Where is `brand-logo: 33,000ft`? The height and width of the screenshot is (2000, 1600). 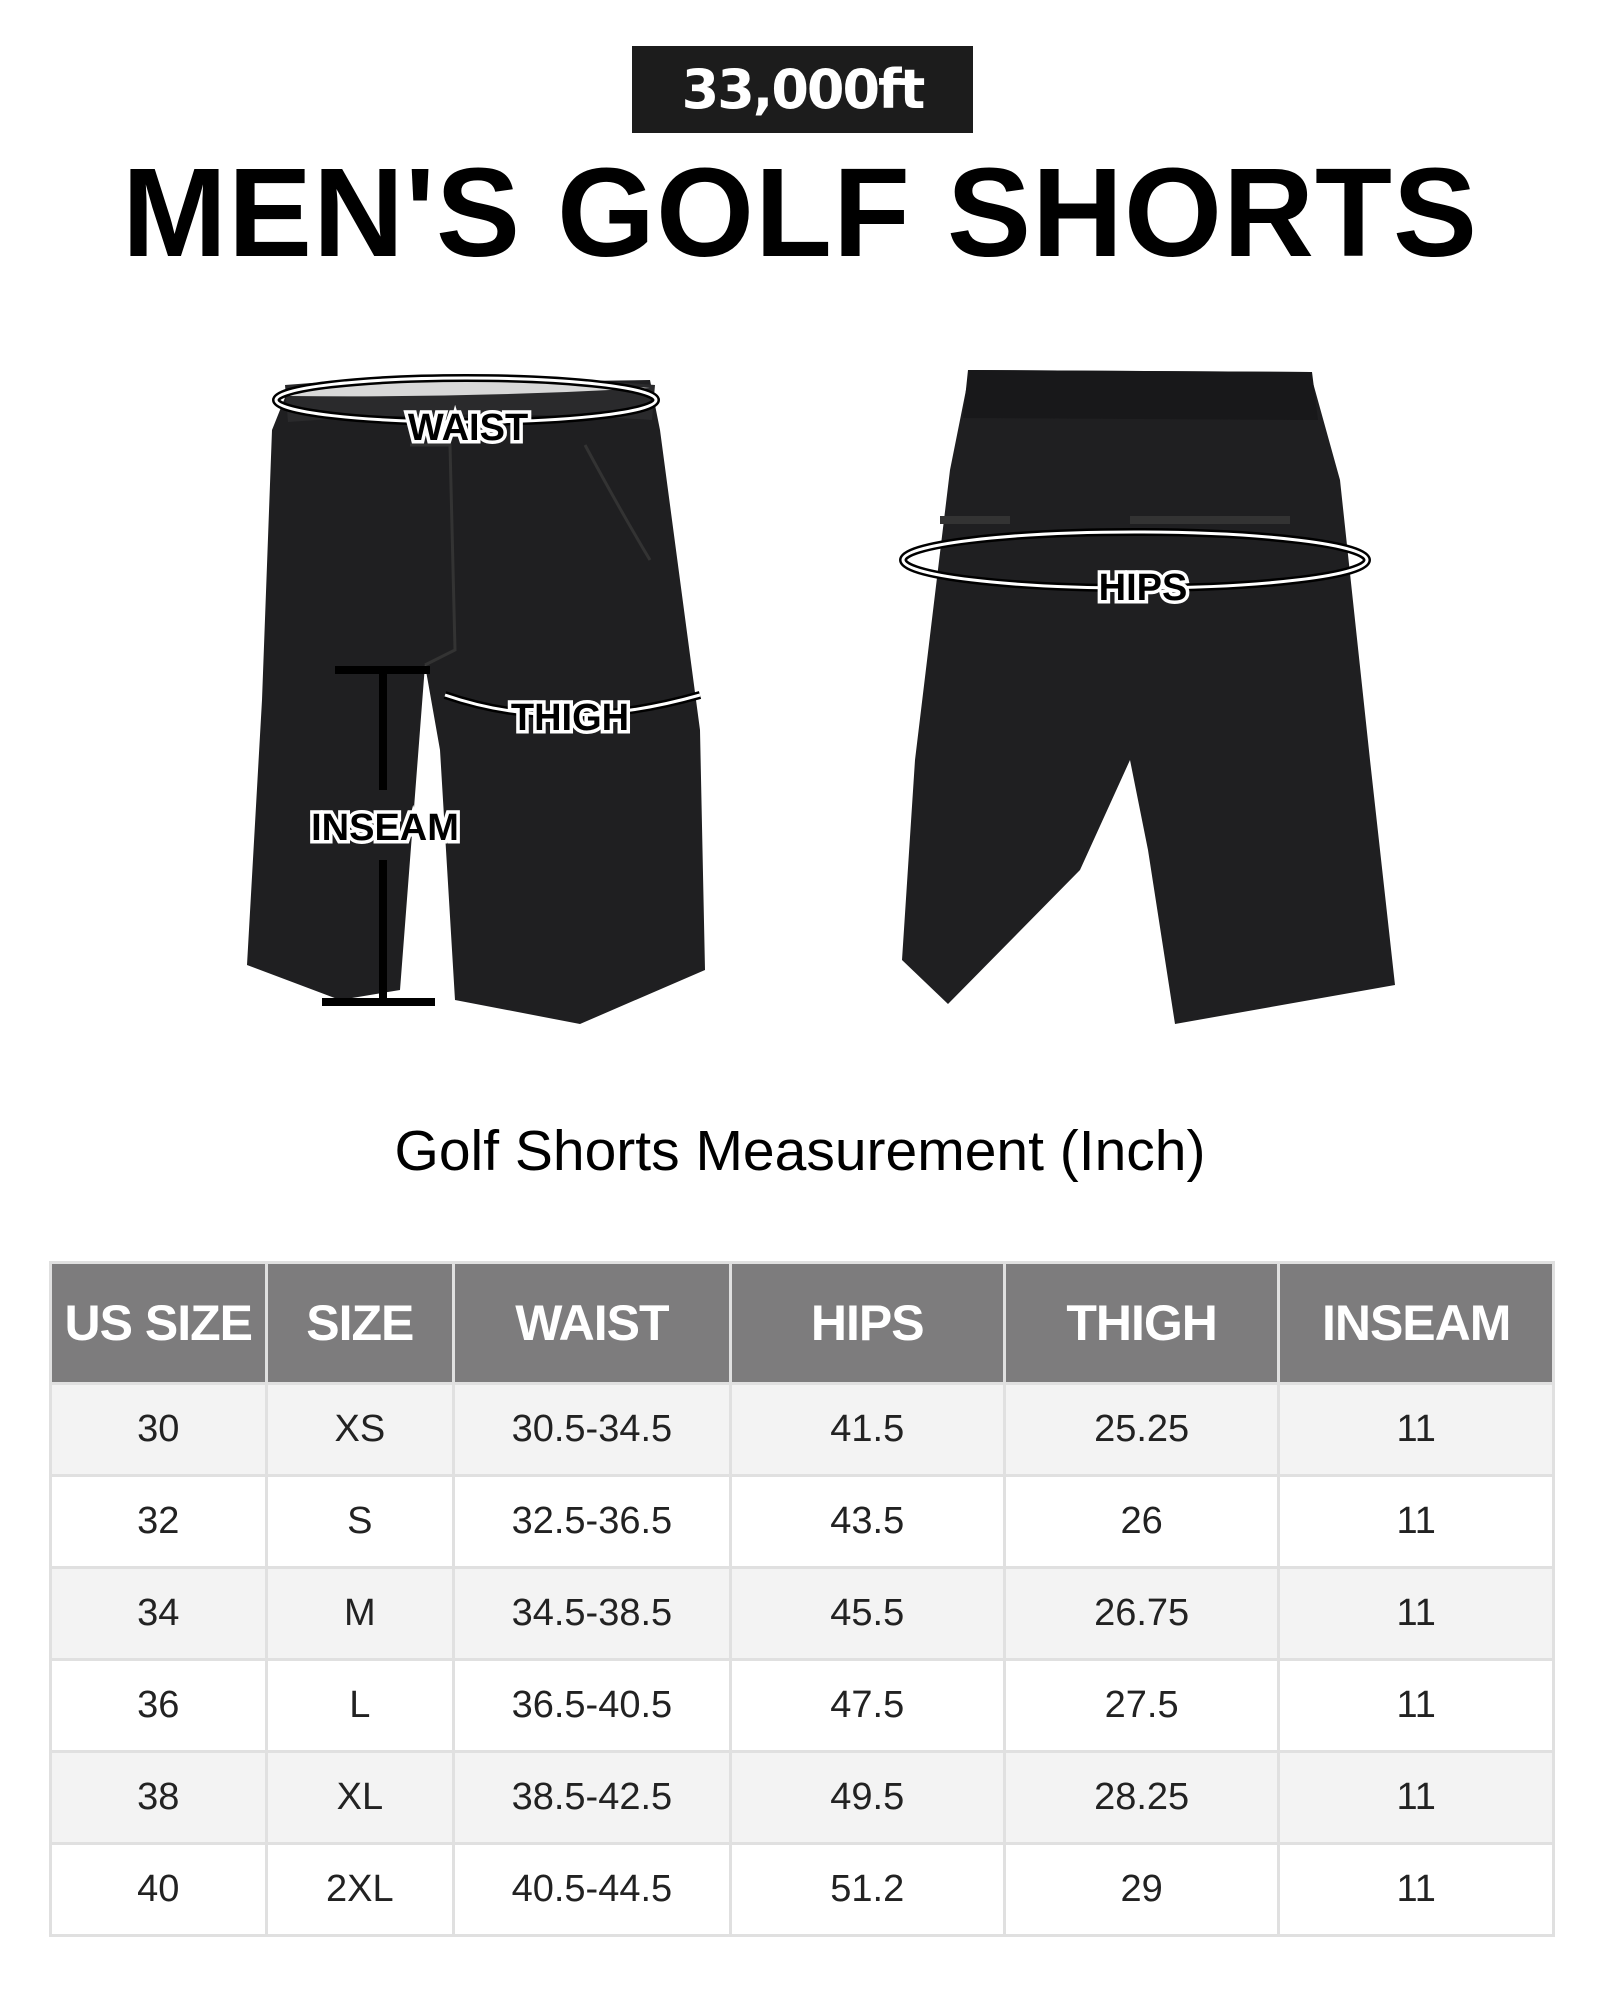 brand-logo: 33,000ft is located at coordinates (802, 89).